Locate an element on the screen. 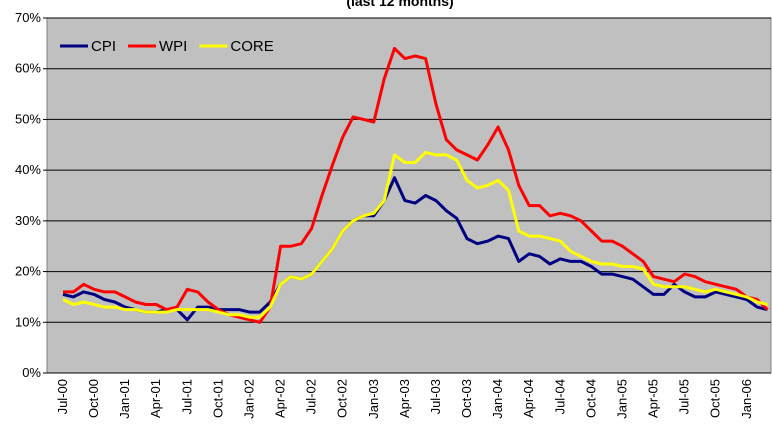 This screenshot has height=433, width=772. x-tick-label: Jul-01 is located at coordinates (186, 396).